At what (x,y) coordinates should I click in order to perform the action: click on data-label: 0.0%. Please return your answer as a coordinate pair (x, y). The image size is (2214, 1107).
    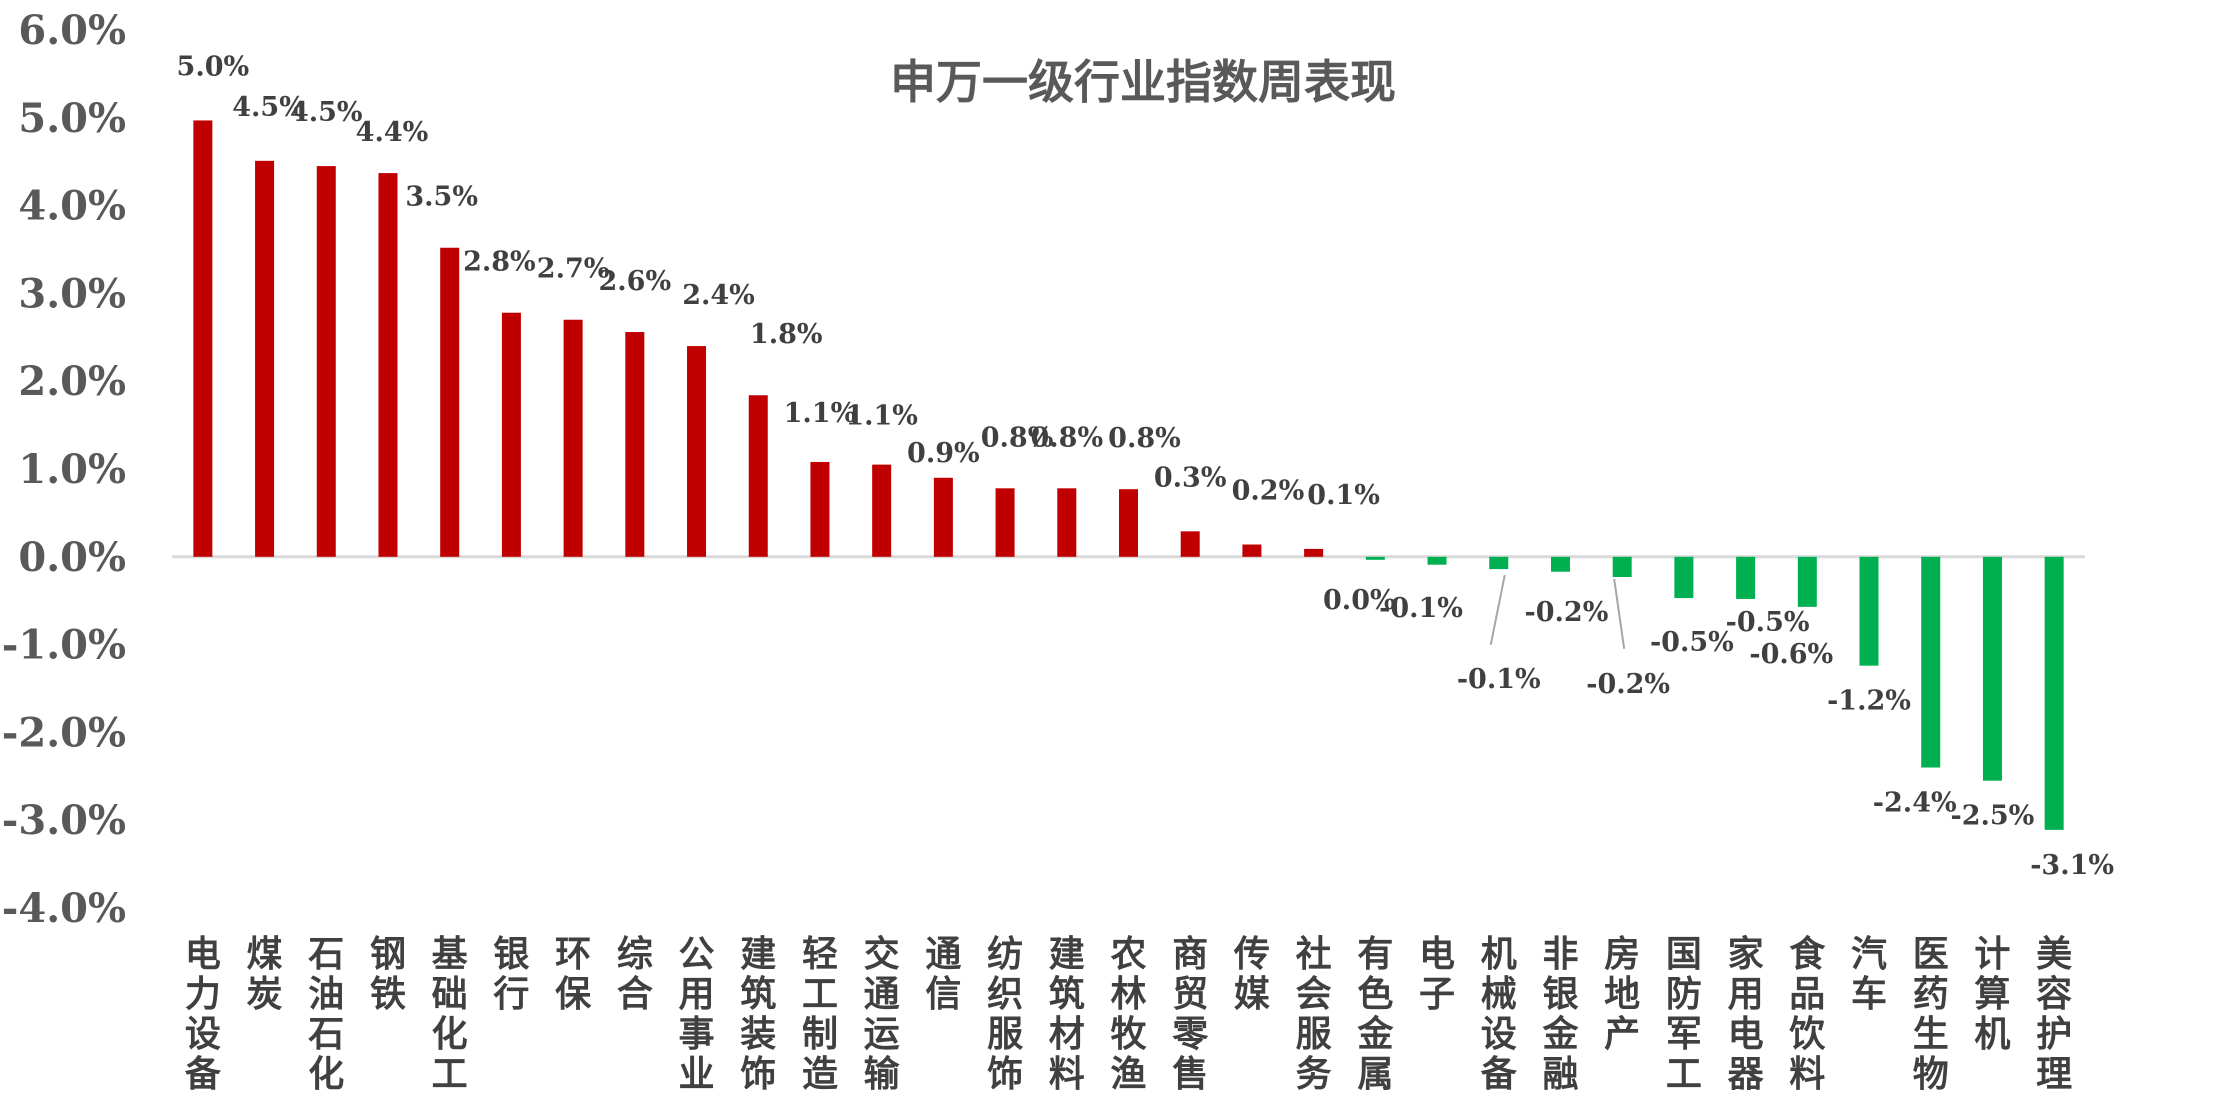
    Looking at the image, I should click on (1359, 600).